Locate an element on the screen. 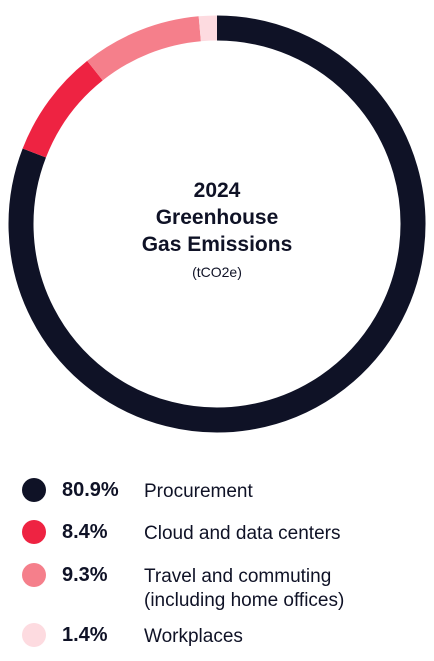 Image resolution: width=434 pixels, height=661 pixels. legend-label-line-2: (including home offices) is located at coordinates (244, 600).